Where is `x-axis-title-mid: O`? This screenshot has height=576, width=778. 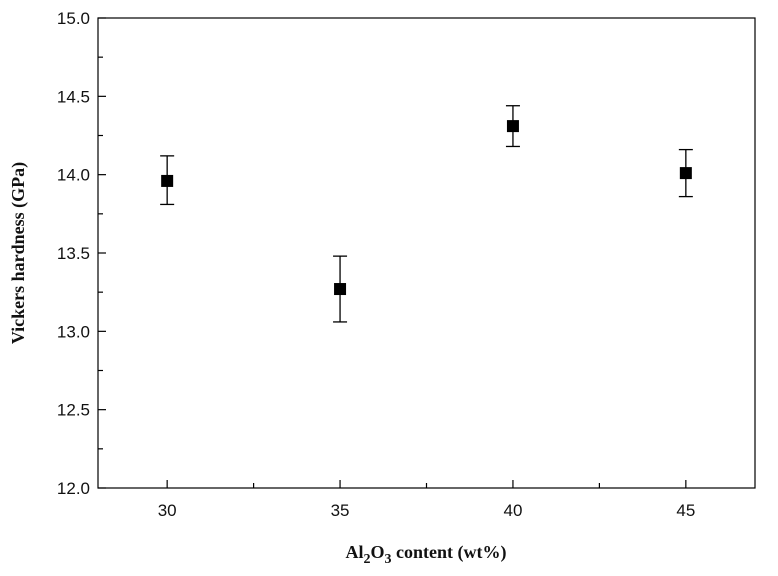 x-axis-title-mid: O is located at coordinates (378, 552).